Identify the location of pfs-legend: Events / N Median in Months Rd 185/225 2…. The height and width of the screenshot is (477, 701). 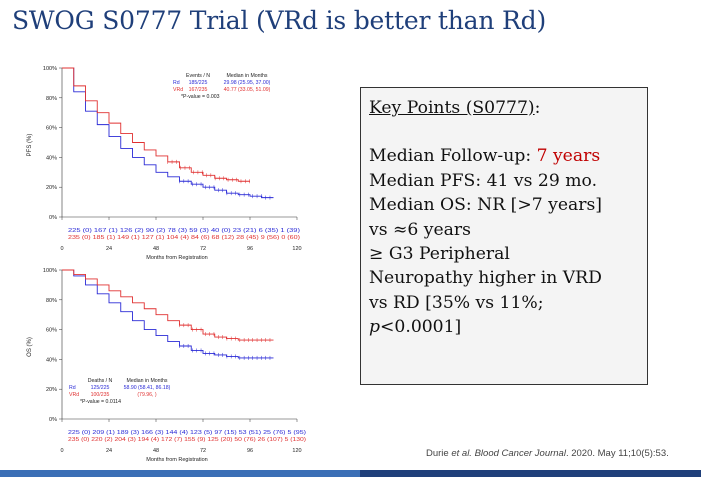
(222, 86).